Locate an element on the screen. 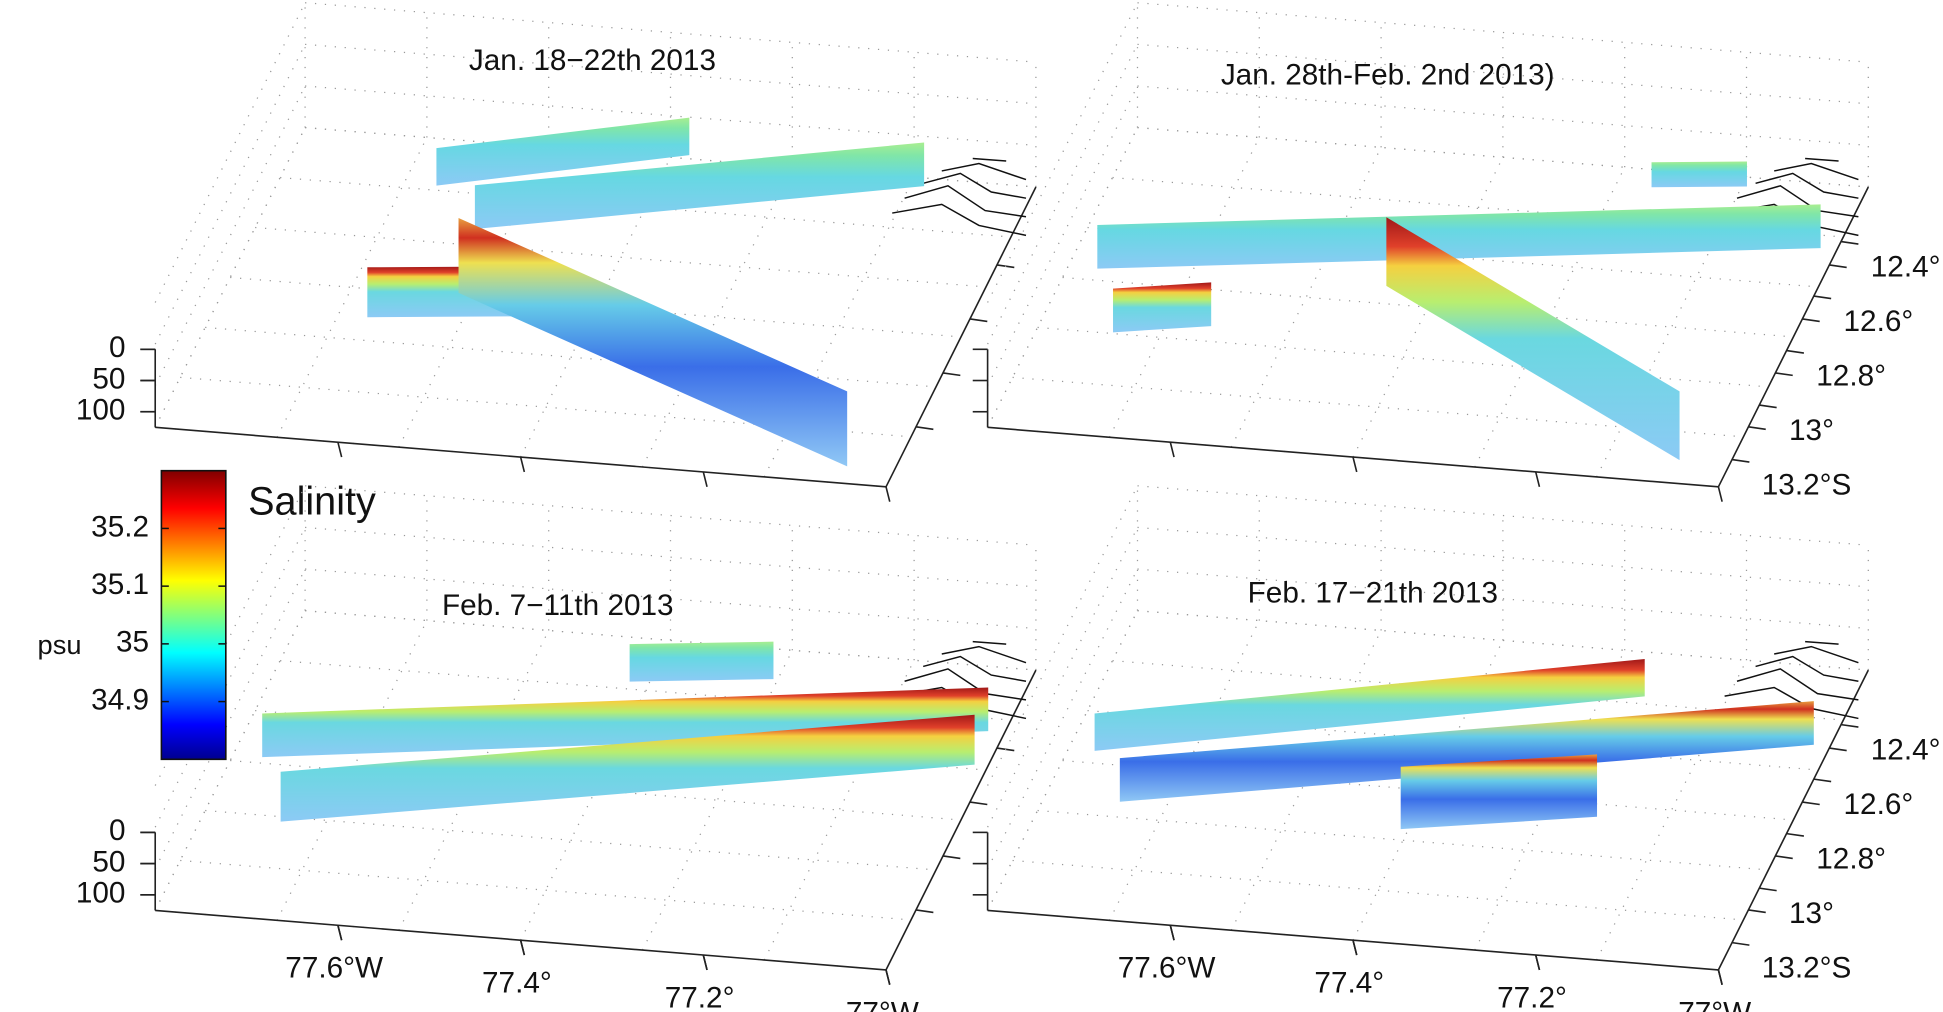 The image size is (1943, 1012). colorbar-tick-label: 35.2 is located at coordinates (120, 526).